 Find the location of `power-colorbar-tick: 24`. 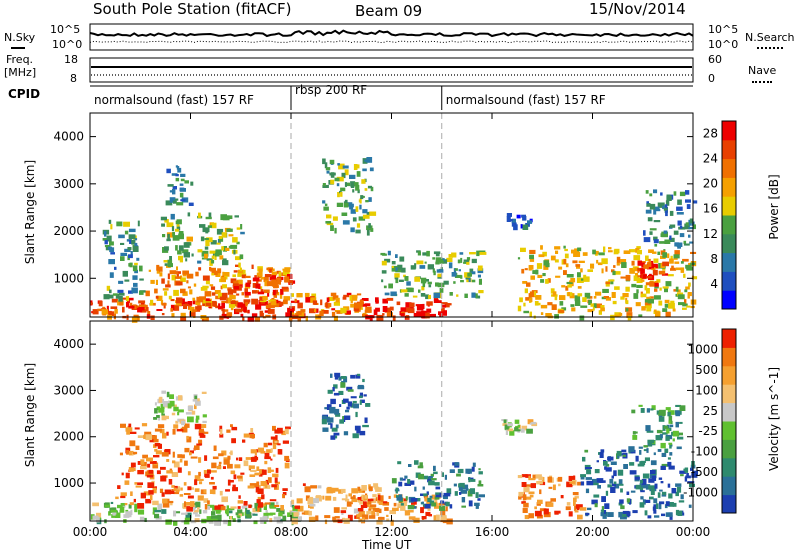

power-colorbar-tick: 24 is located at coordinates (710, 159).